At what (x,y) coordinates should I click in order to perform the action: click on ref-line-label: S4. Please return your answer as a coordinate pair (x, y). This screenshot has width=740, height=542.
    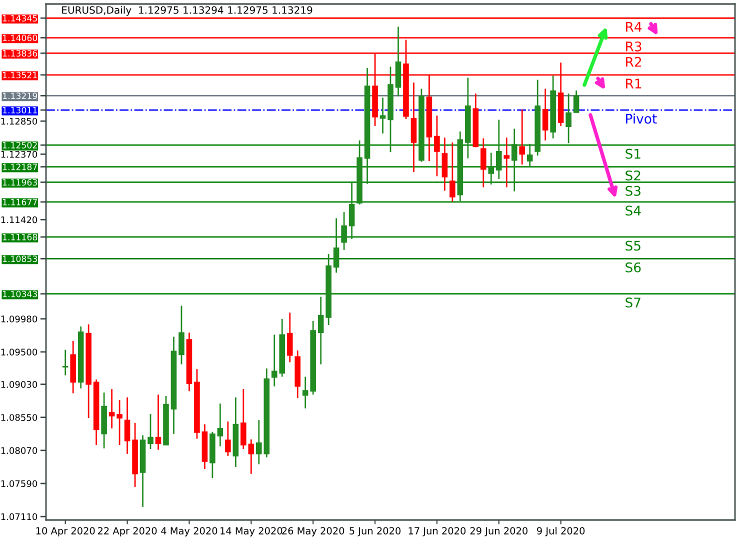
    Looking at the image, I should click on (633, 211).